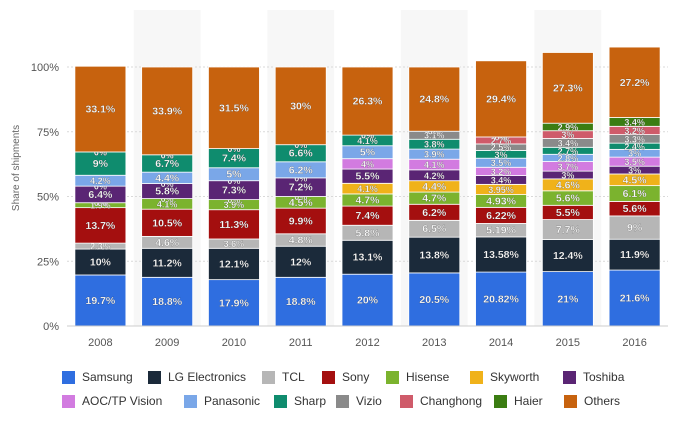  I want to click on legend-item-skyworth: Skyworth, so click(504, 377).